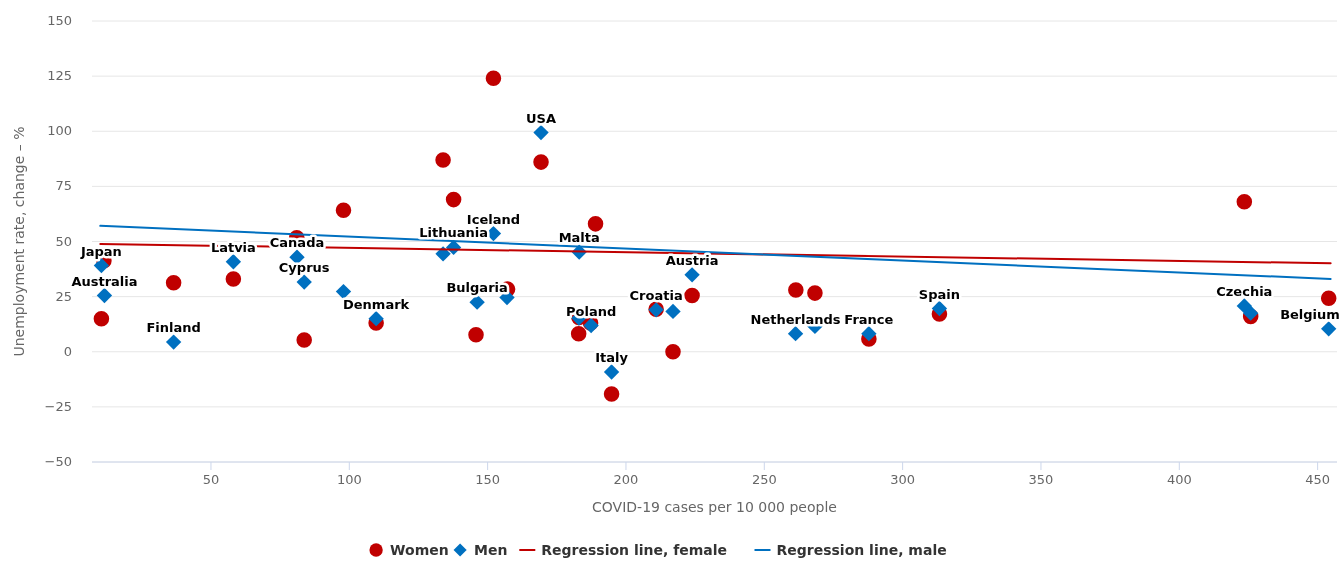 Image resolution: width=1341 pixels, height=563 pixels. Describe the element at coordinates (1179, 479) in the screenshot. I see `x-tick-label: 400` at that location.